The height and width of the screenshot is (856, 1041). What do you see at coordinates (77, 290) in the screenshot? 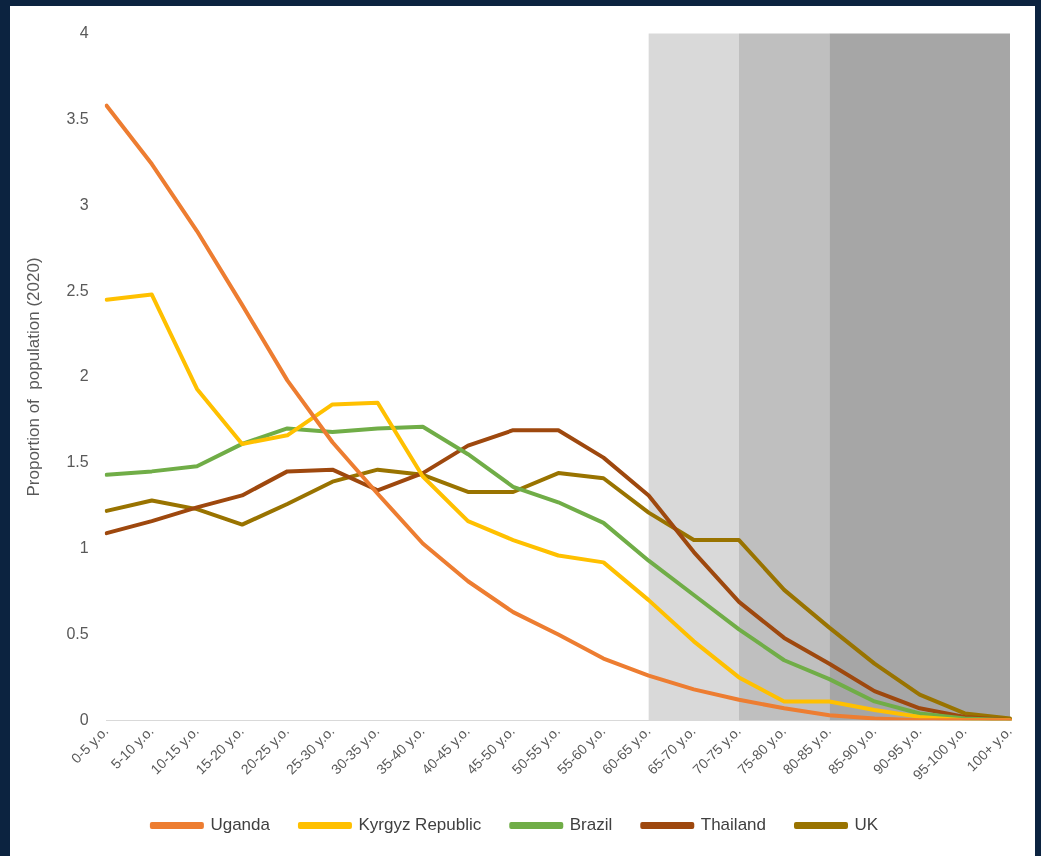
I see `y-tick-label: 2.5` at bounding box center [77, 290].